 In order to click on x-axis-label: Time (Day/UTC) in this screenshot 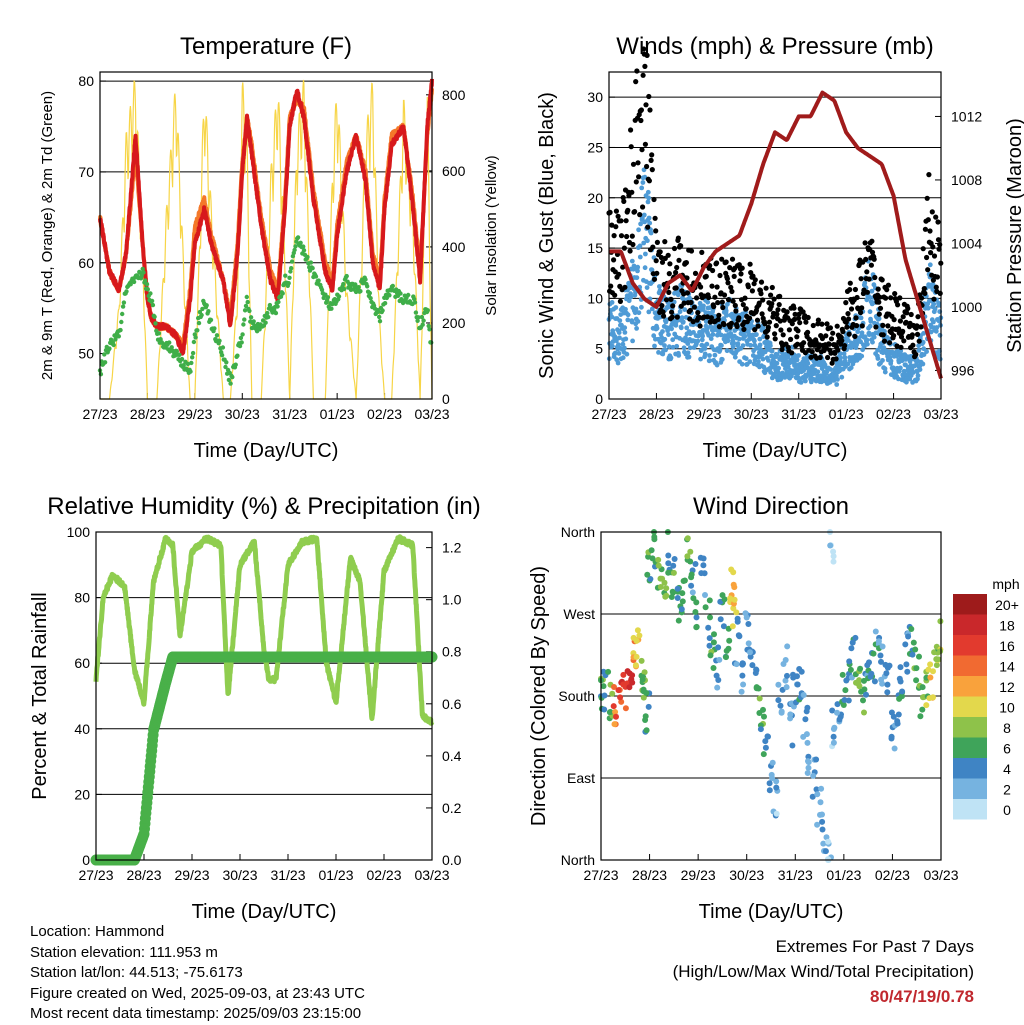, I will do `click(775, 451)`.